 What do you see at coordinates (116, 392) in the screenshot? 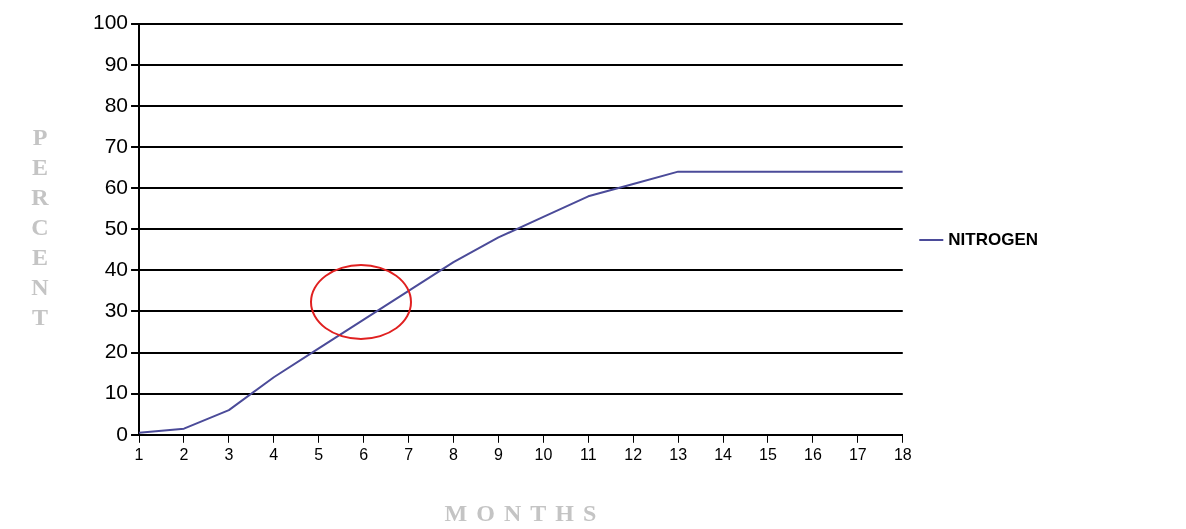
I see `y-tick-label: 10` at bounding box center [116, 392].